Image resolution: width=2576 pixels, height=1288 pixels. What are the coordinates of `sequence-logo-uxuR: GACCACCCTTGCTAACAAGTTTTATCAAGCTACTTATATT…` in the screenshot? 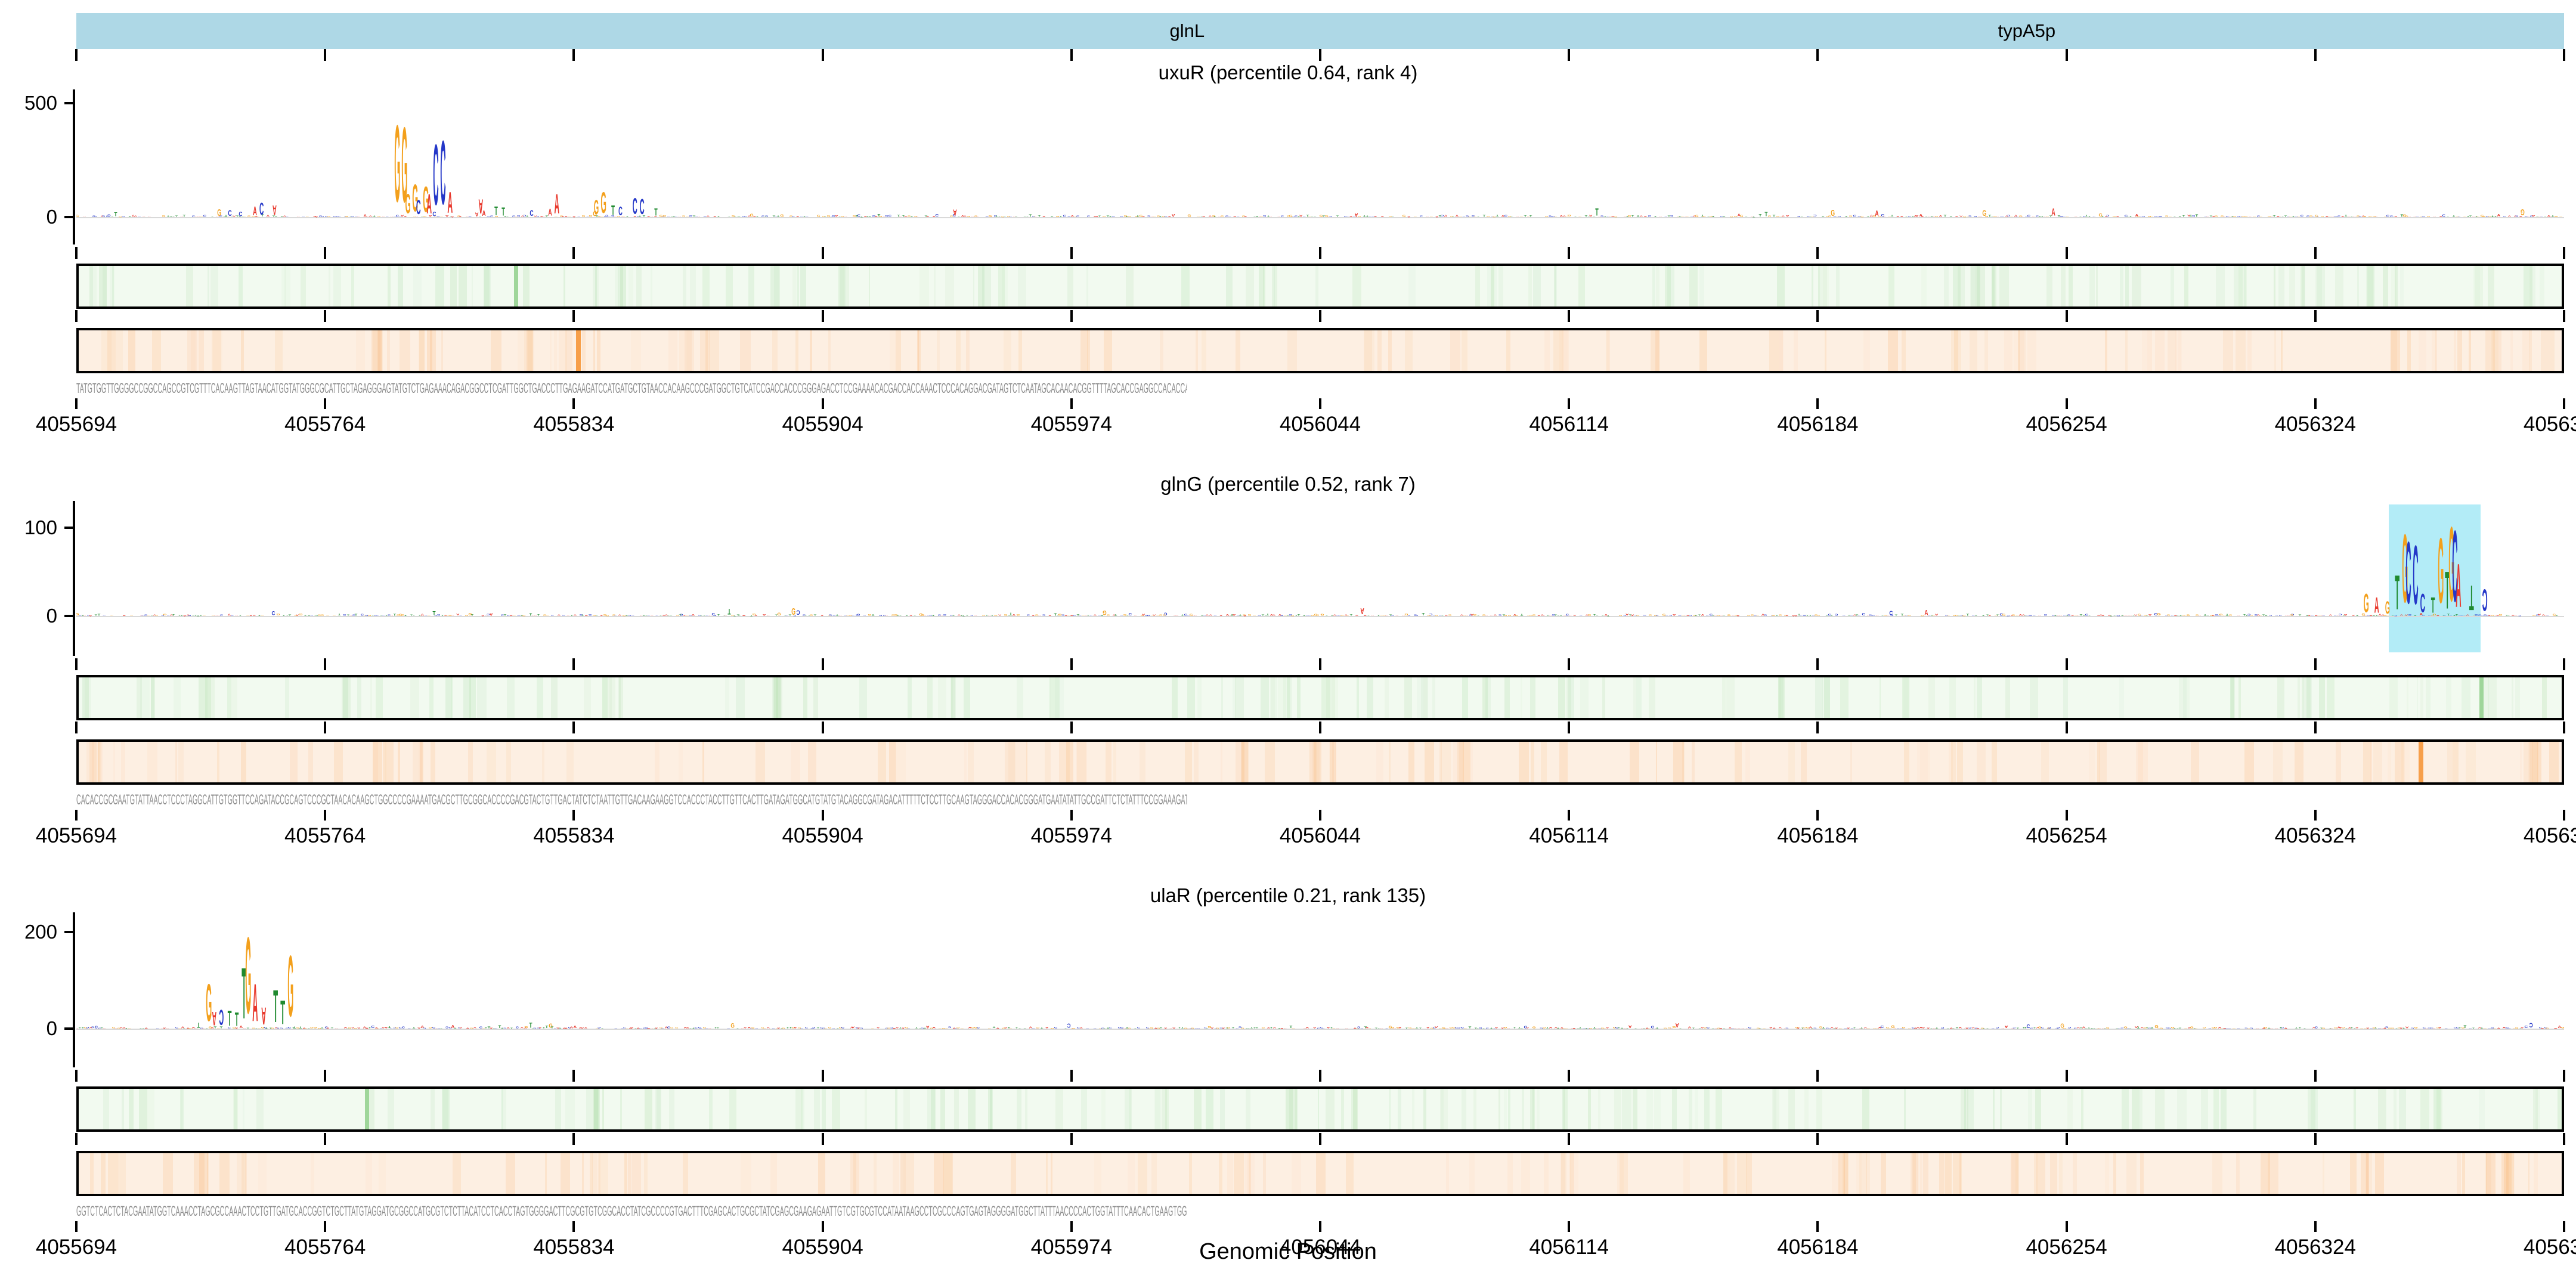 It's located at (1320, 166).